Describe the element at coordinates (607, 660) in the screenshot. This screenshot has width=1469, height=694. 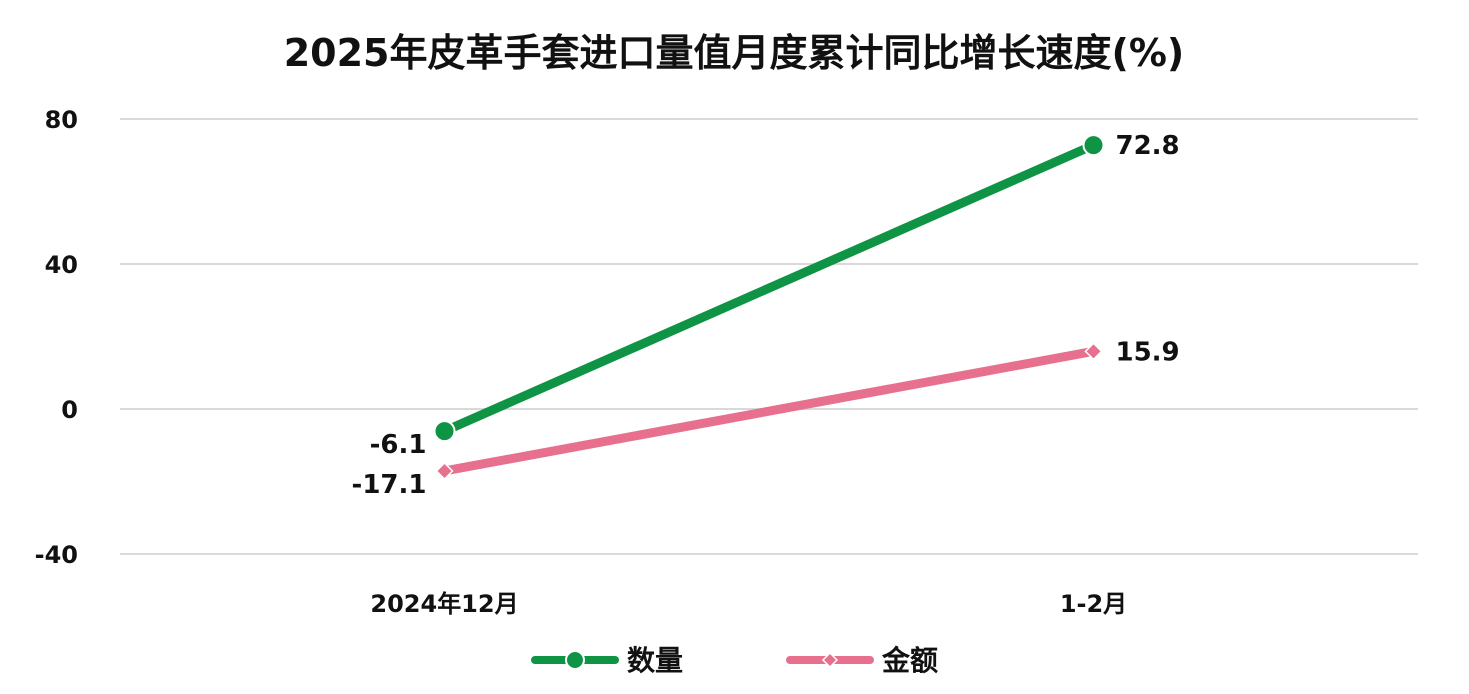
I see `legend-item: 数量` at that location.